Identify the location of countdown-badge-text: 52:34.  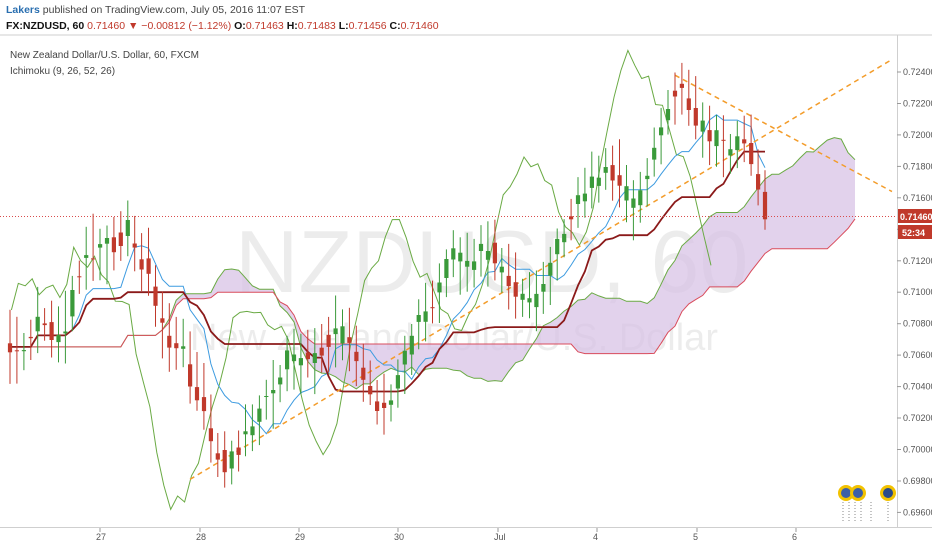
(913, 233).